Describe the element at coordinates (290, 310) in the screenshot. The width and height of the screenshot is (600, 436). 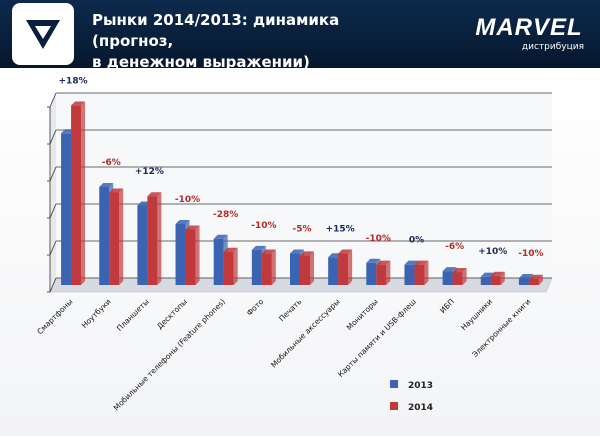
I see `category-label: Печать` at that location.